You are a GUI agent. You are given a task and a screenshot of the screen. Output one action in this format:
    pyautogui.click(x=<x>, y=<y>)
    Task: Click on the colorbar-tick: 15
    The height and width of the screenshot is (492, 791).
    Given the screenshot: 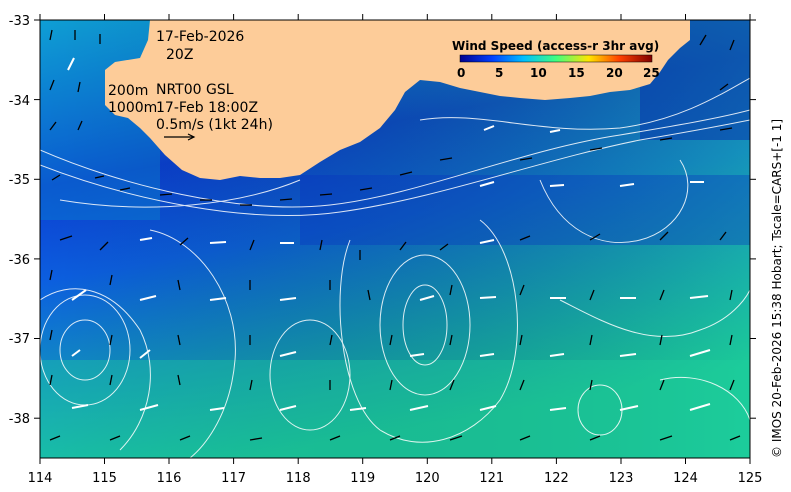 What is the action you would take?
    pyautogui.click(x=576, y=73)
    